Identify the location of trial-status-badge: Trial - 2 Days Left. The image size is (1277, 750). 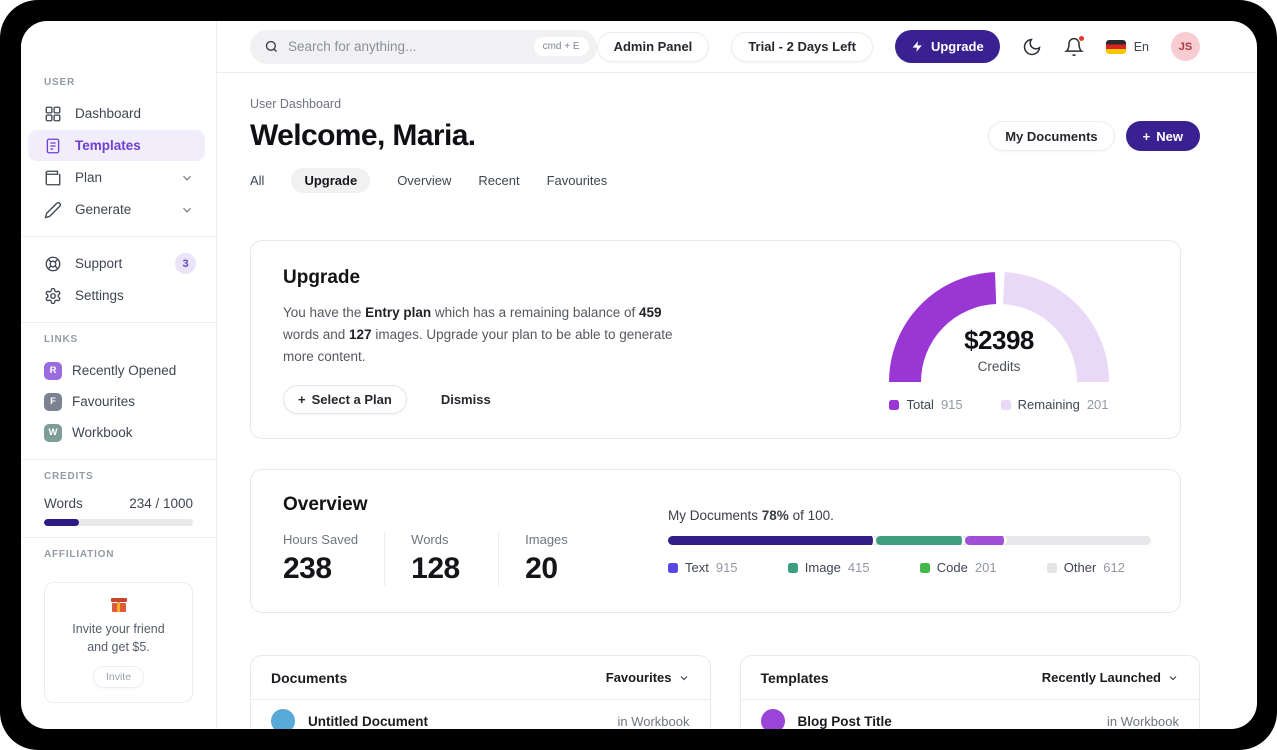
(802, 46).